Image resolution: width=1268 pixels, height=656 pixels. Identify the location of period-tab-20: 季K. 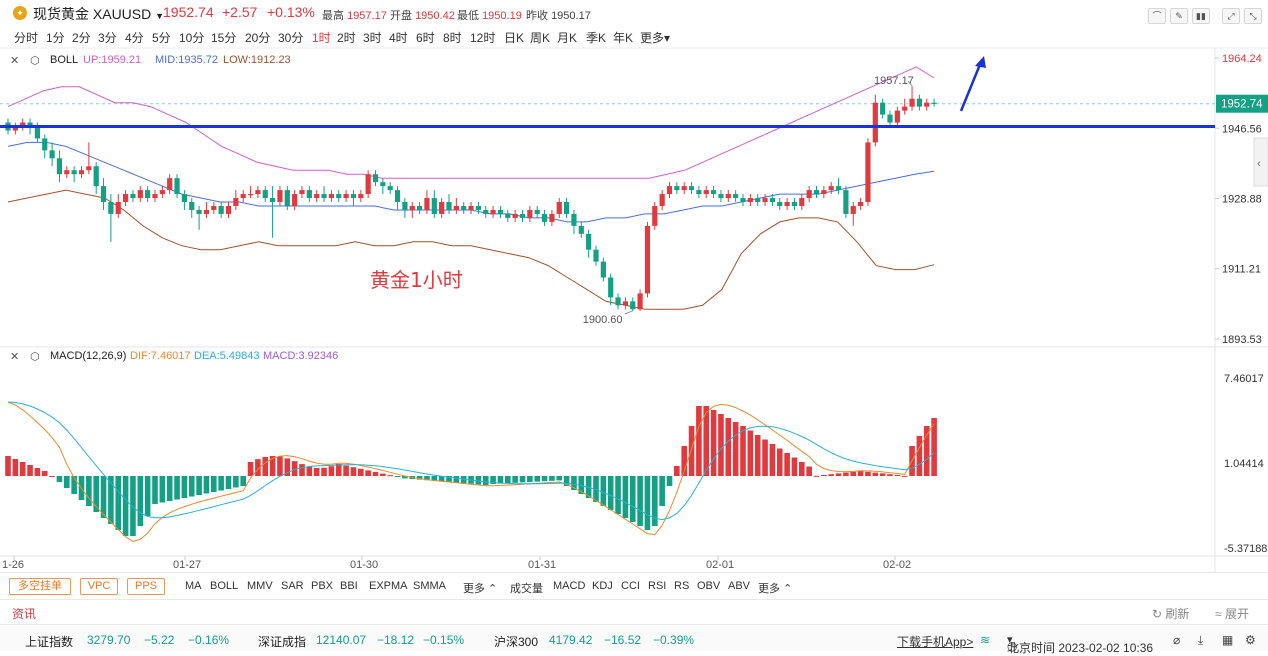
(596, 38).